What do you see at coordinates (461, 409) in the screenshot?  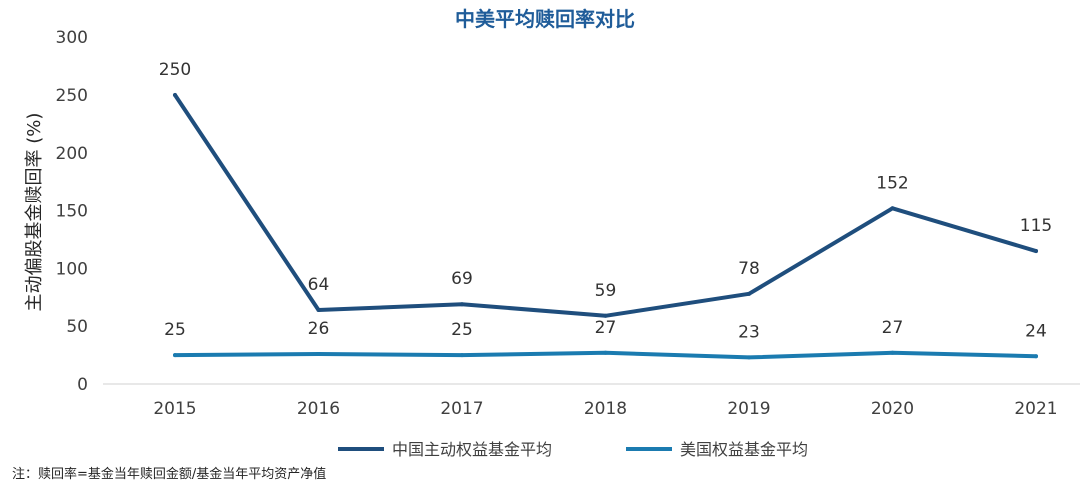 I see `x-tick-label: 2017` at bounding box center [461, 409].